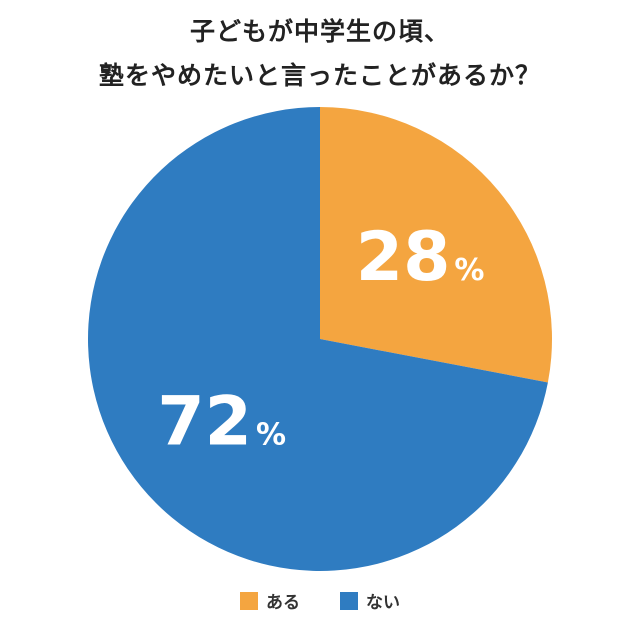 This screenshot has height=638, width=640. Describe the element at coordinates (469, 270) in the screenshot. I see `data-label-unit-aru: %` at that location.